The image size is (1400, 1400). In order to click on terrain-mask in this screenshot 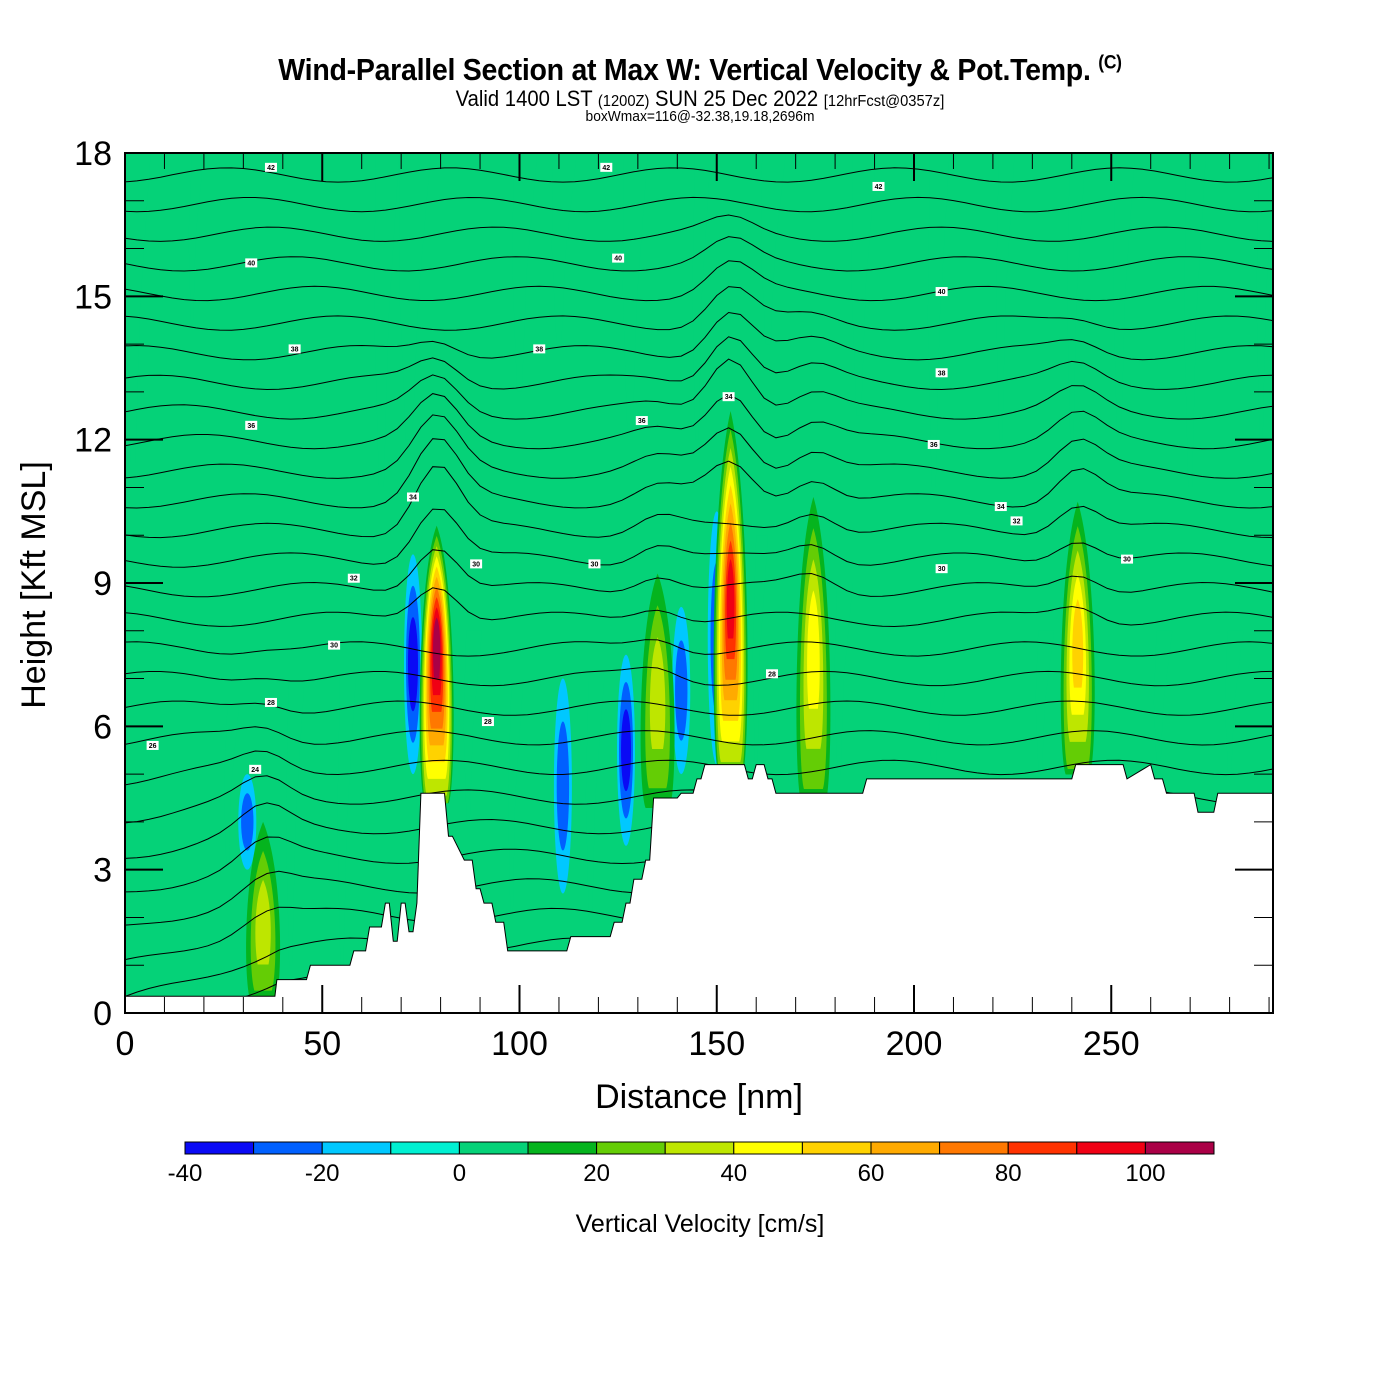, I will do `click(699, 888)`.